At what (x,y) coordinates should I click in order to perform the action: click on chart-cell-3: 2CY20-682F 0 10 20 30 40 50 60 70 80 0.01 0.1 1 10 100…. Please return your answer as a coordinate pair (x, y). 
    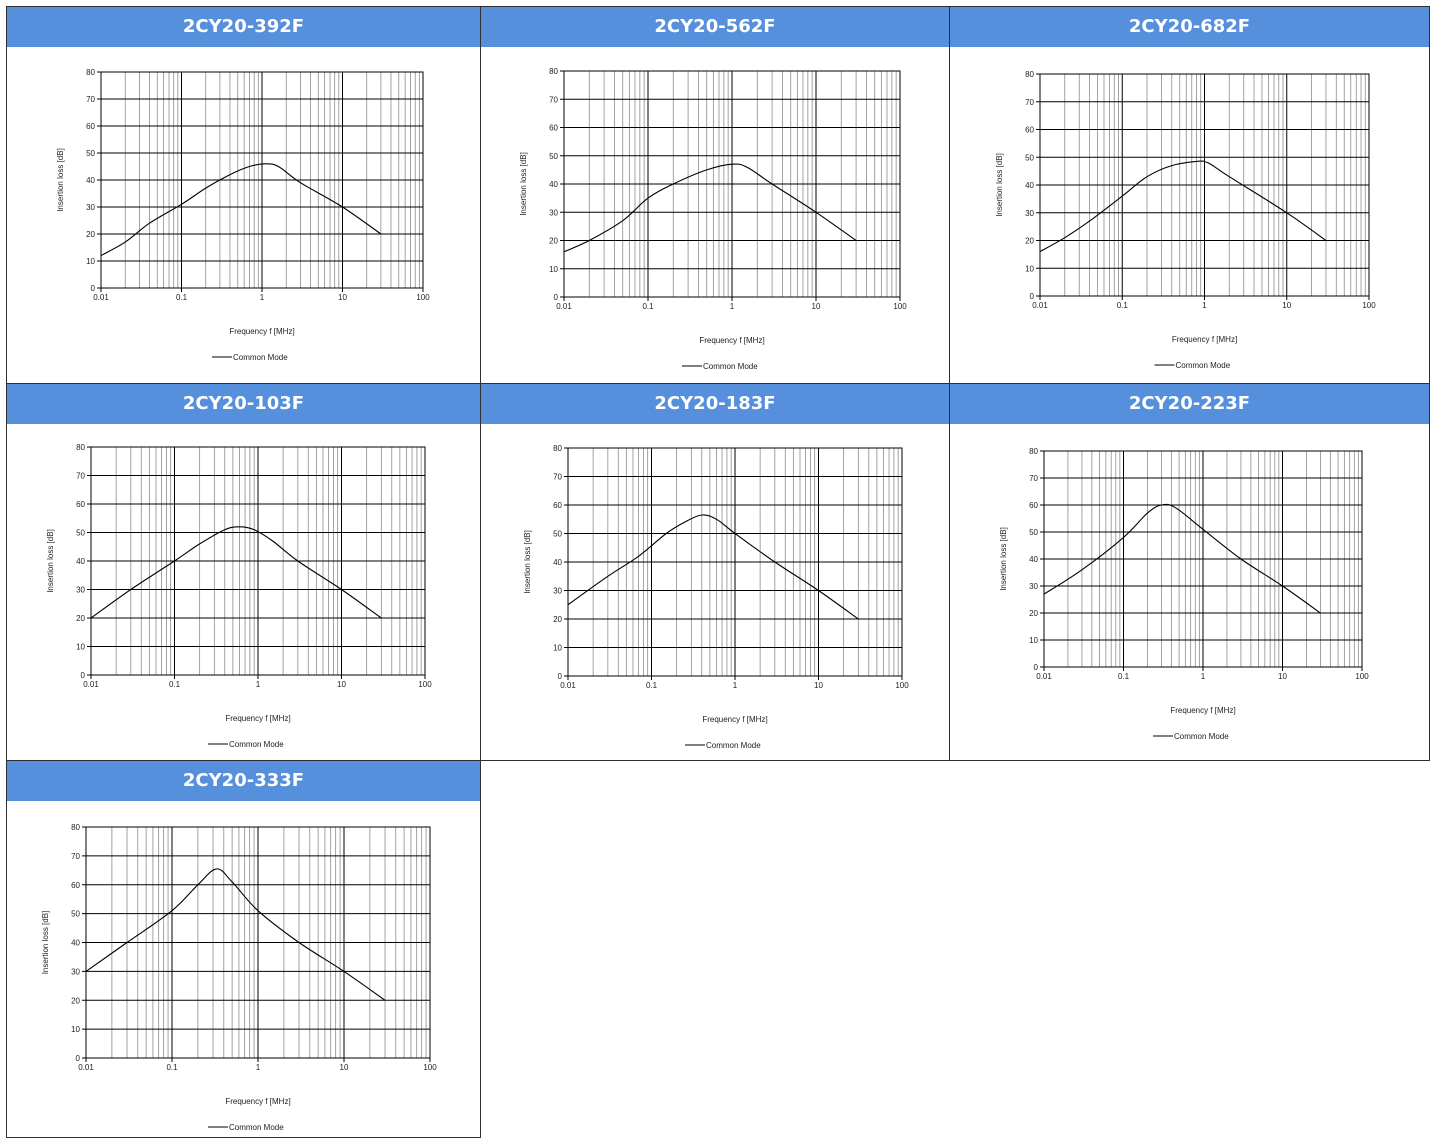
    Looking at the image, I should click on (1189, 195).